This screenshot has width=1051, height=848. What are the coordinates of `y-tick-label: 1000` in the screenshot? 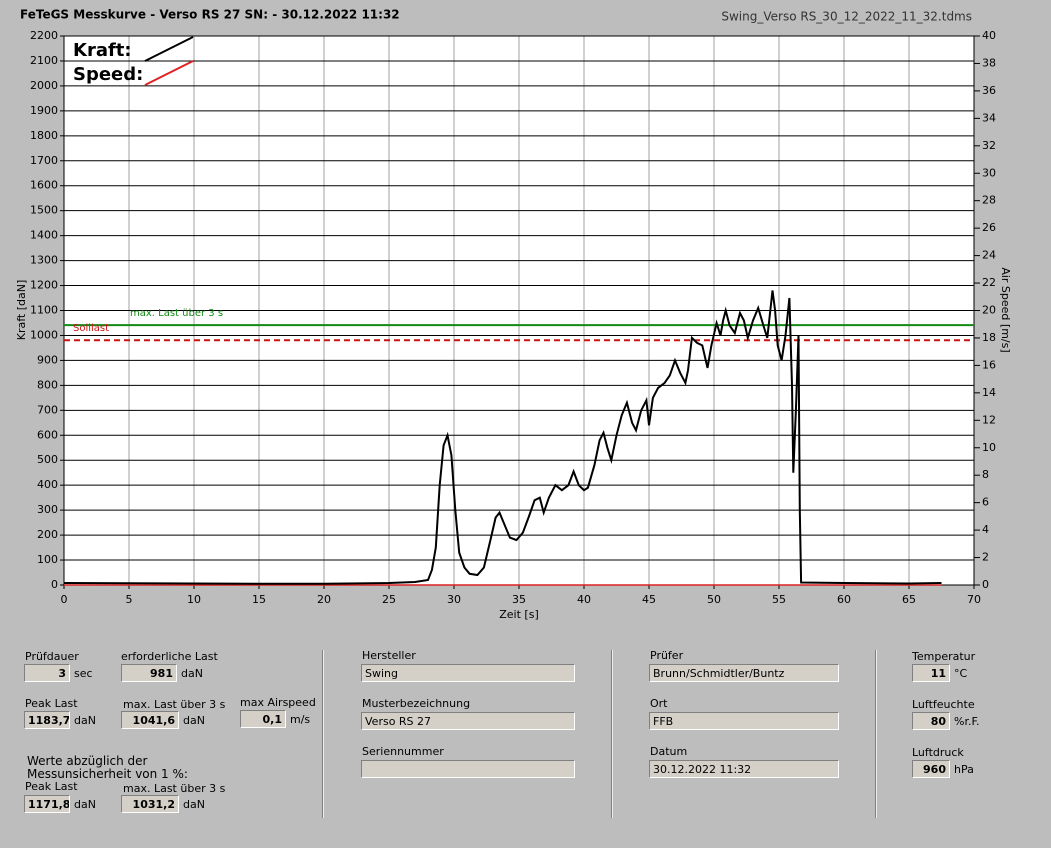 It's located at (44, 334).